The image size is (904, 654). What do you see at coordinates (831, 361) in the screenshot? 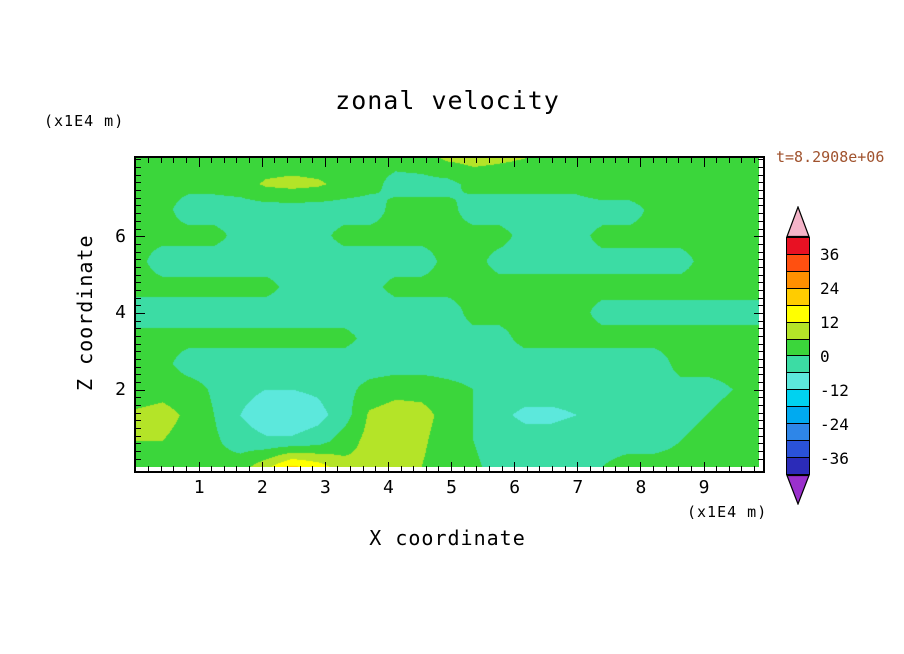
I see `colorbar: 36 24 12 0 -12 -24 -36` at bounding box center [831, 361].